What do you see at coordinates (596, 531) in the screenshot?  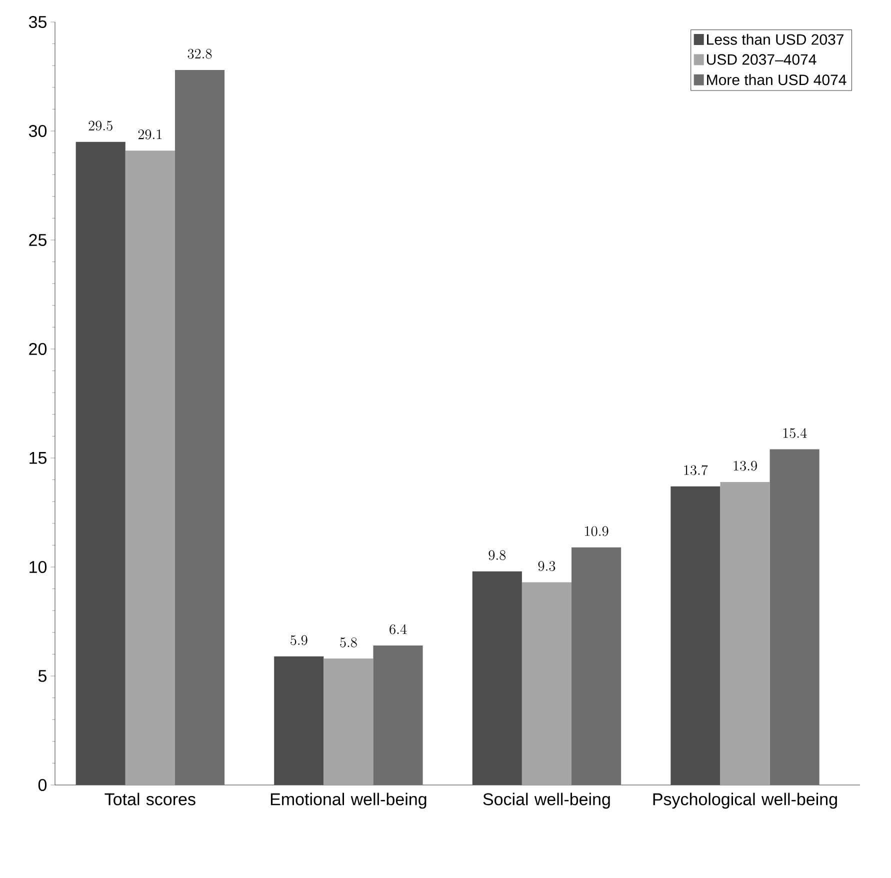 I see `data-label: 10.9` at bounding box center [596, 531].